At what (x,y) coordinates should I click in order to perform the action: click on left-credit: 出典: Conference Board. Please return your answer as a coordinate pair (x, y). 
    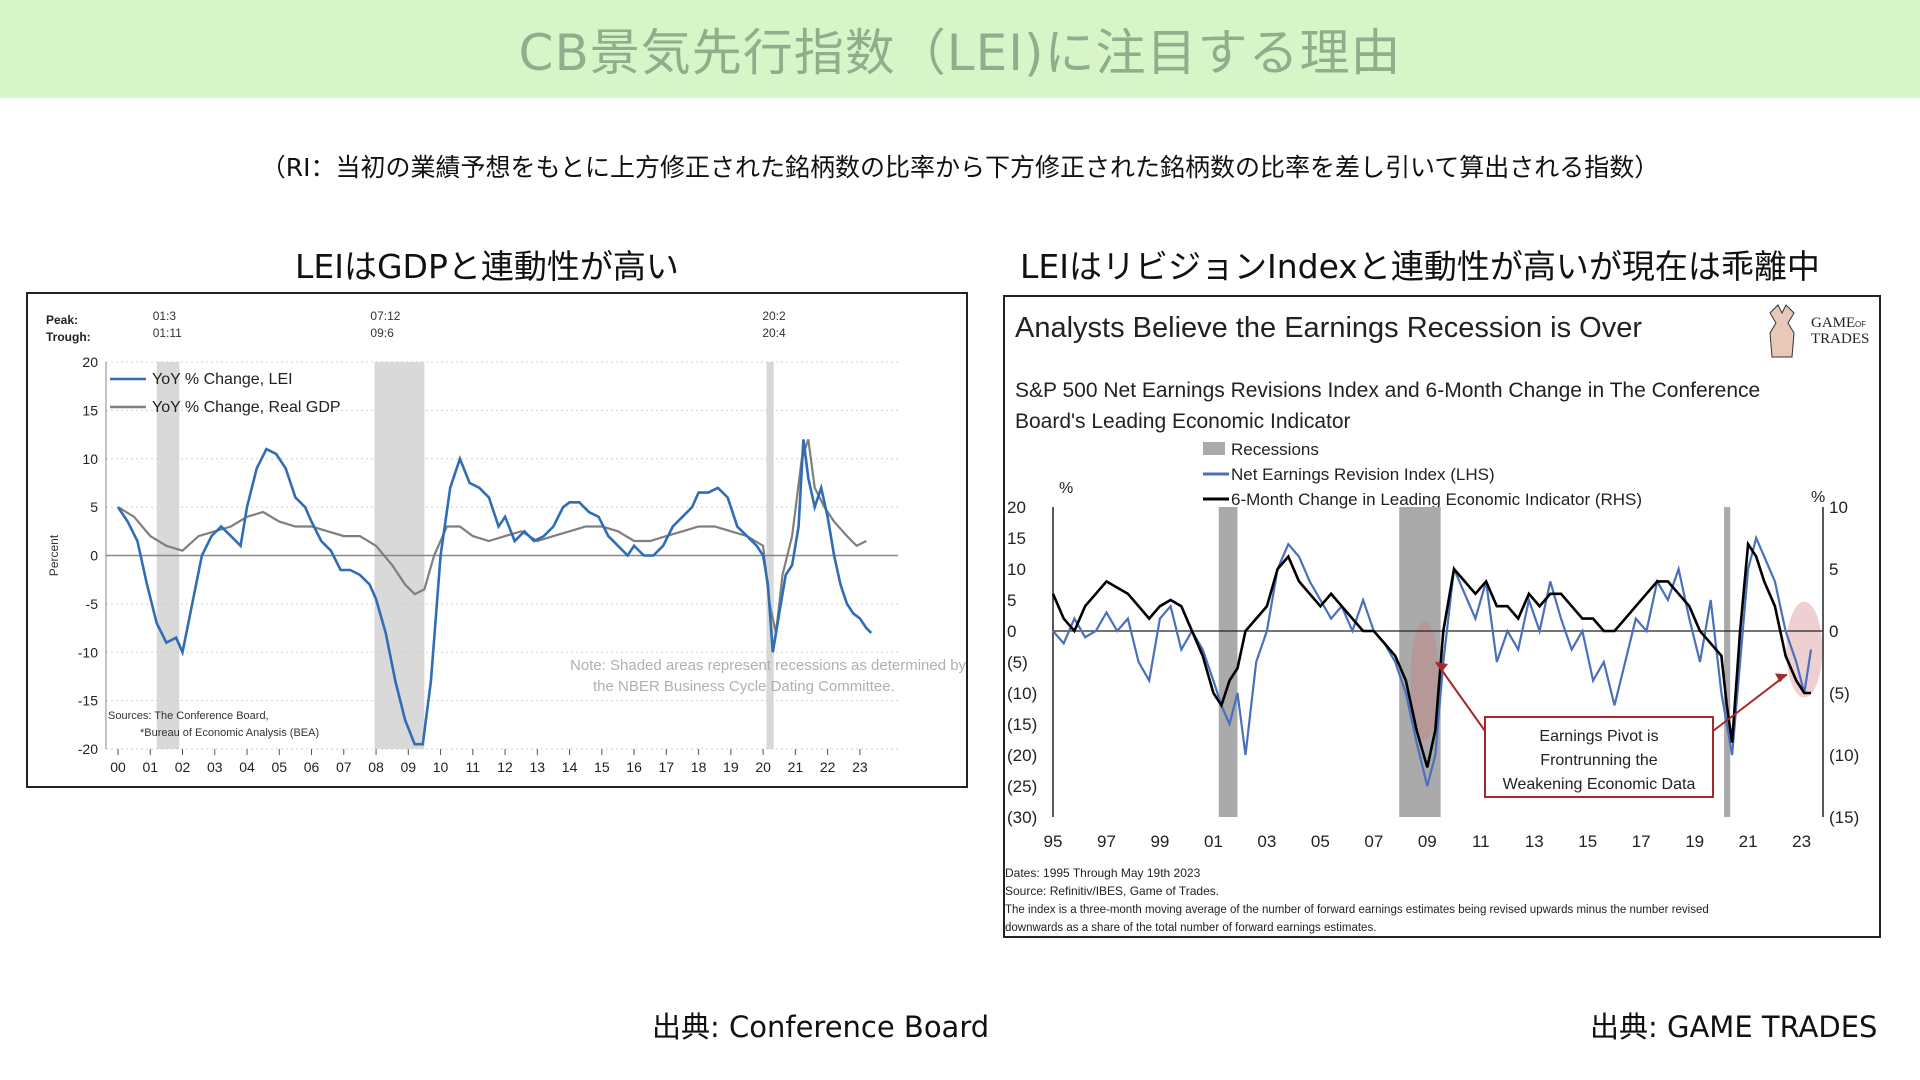
    Looking at the image, I should click on (821, 1027).